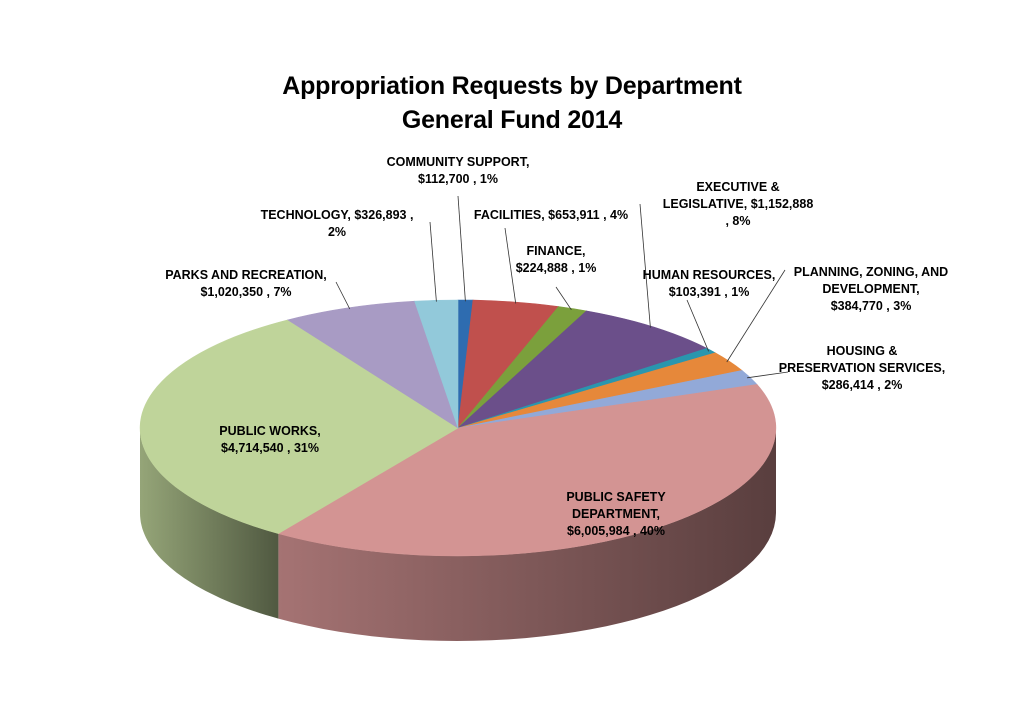 This screenshot has height=706, width=1024. I want to click on data-label-10-line-2: $1,020,350 , 7%, so click(245, 292).